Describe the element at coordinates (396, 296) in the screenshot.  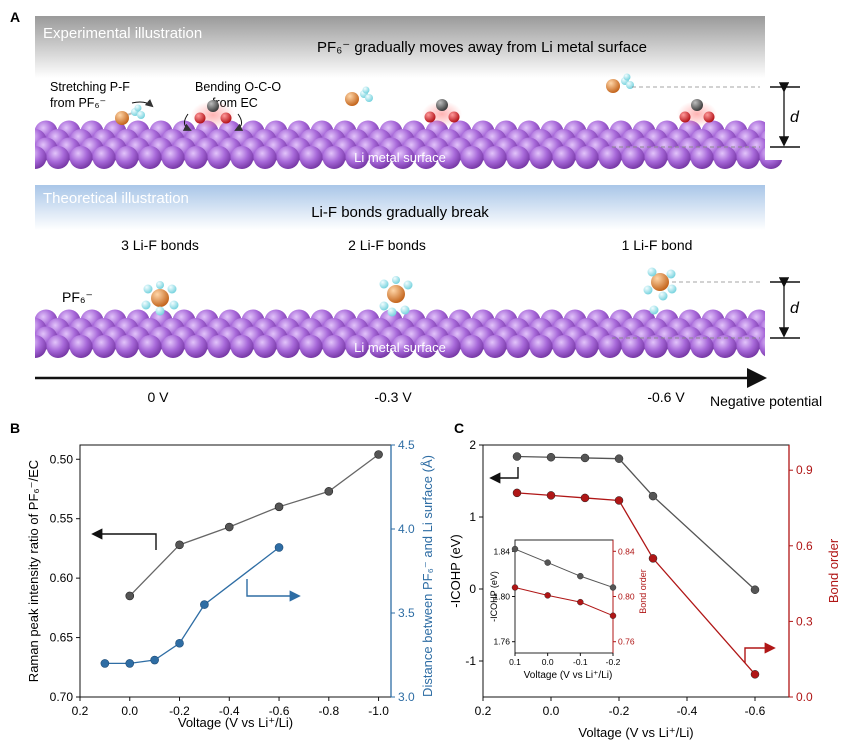
I see `pf6-cluster-2-bonds` at that location.